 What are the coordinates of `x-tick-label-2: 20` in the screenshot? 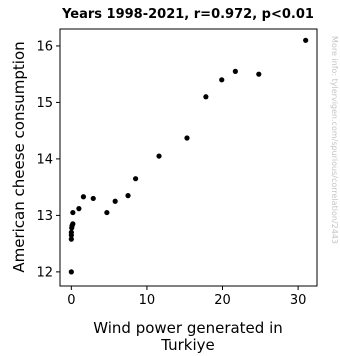 It's located at (222, 300).